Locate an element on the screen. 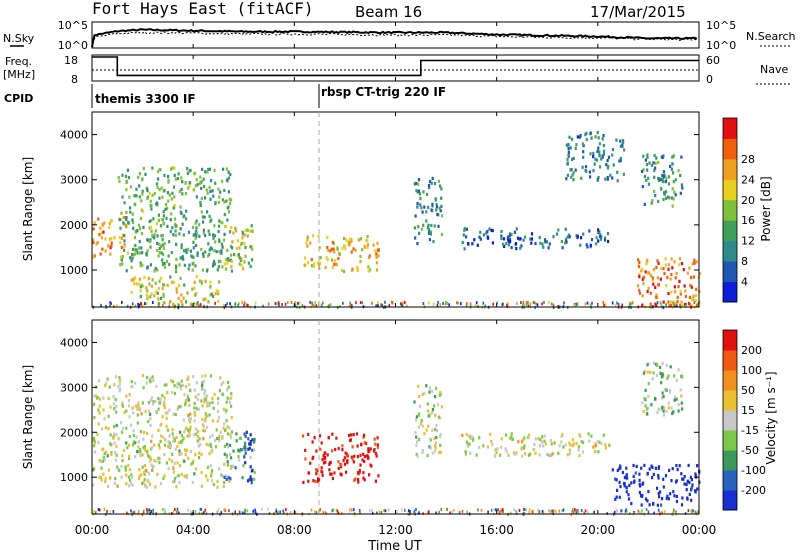  colorbar-swatch is located at coordinates (730, 210).